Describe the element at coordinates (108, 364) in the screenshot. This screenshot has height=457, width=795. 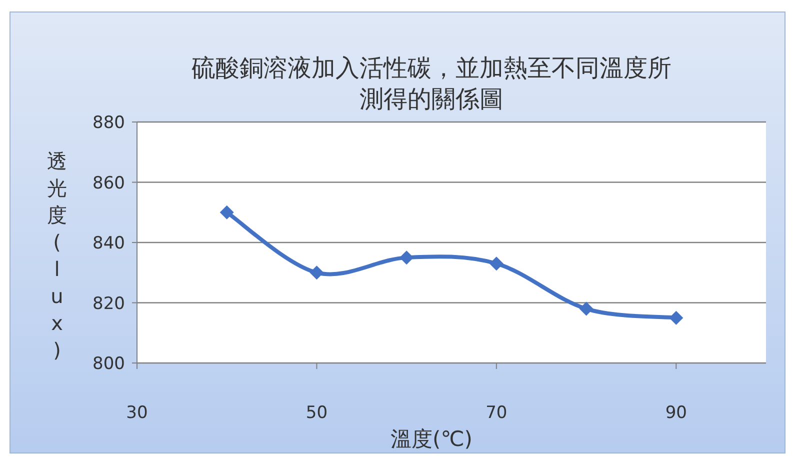
I see `y-tick-label: 800` at that location.